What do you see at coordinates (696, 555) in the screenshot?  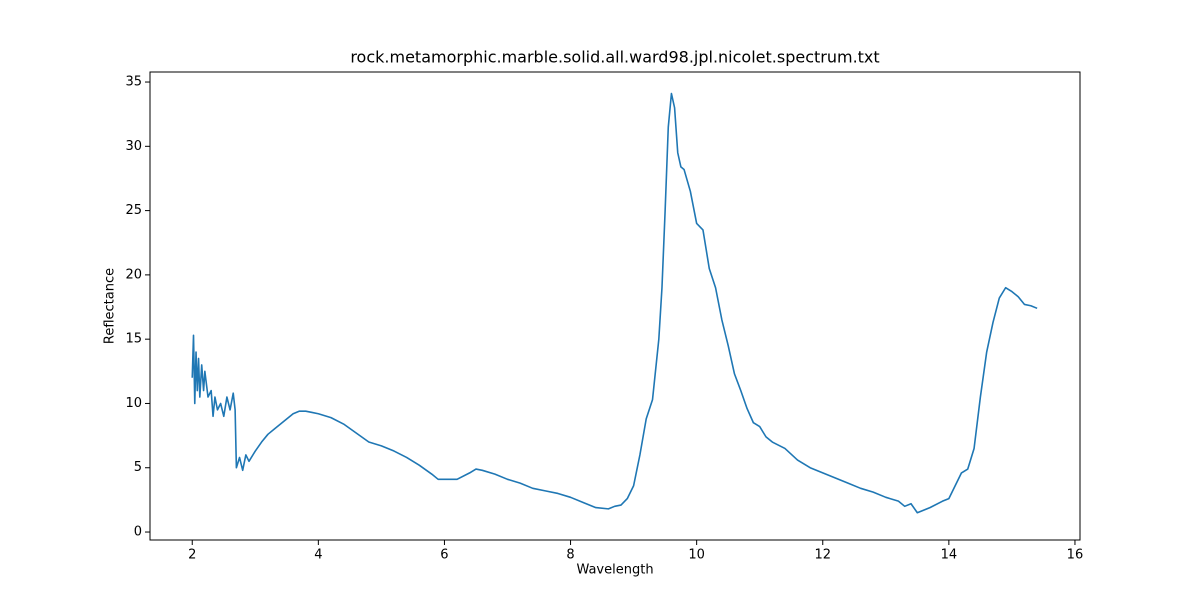 I see `x-tick-label: 10` at bounding box center [696, 555].